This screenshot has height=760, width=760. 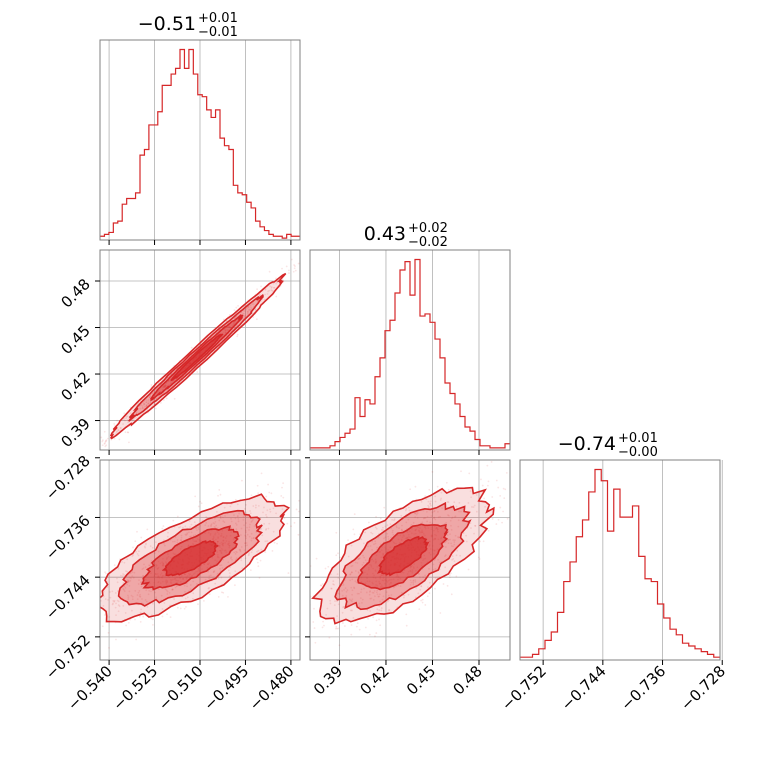 I want to click on x-tick-label: 0.42, so click(x=374, y=680).